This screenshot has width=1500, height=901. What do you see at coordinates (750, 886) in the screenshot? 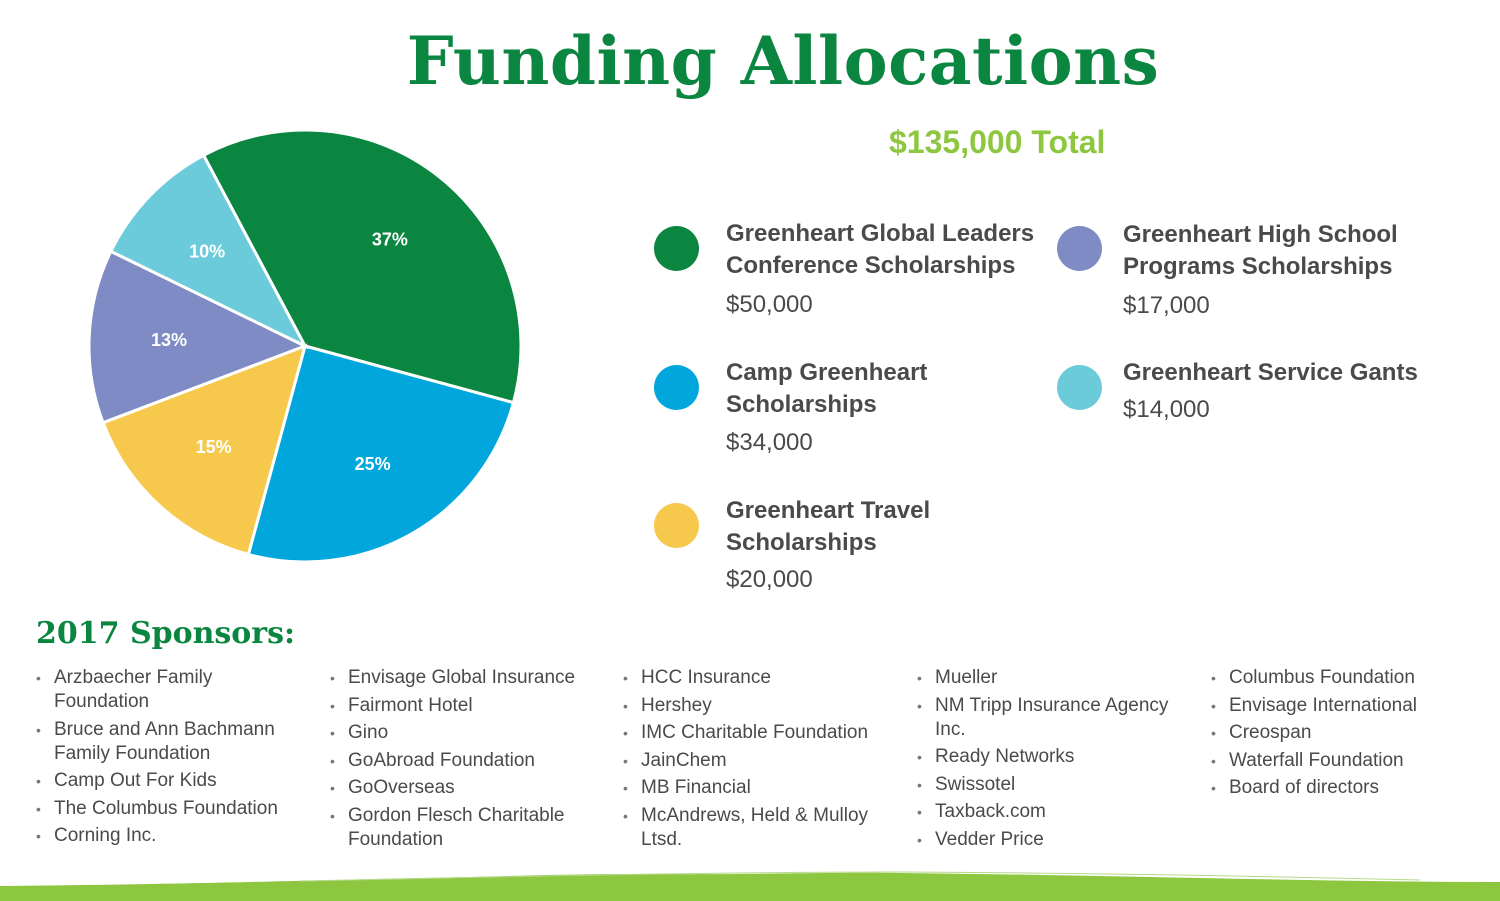
I see `grass-strip-decoration` at bounding box center [750, 886].